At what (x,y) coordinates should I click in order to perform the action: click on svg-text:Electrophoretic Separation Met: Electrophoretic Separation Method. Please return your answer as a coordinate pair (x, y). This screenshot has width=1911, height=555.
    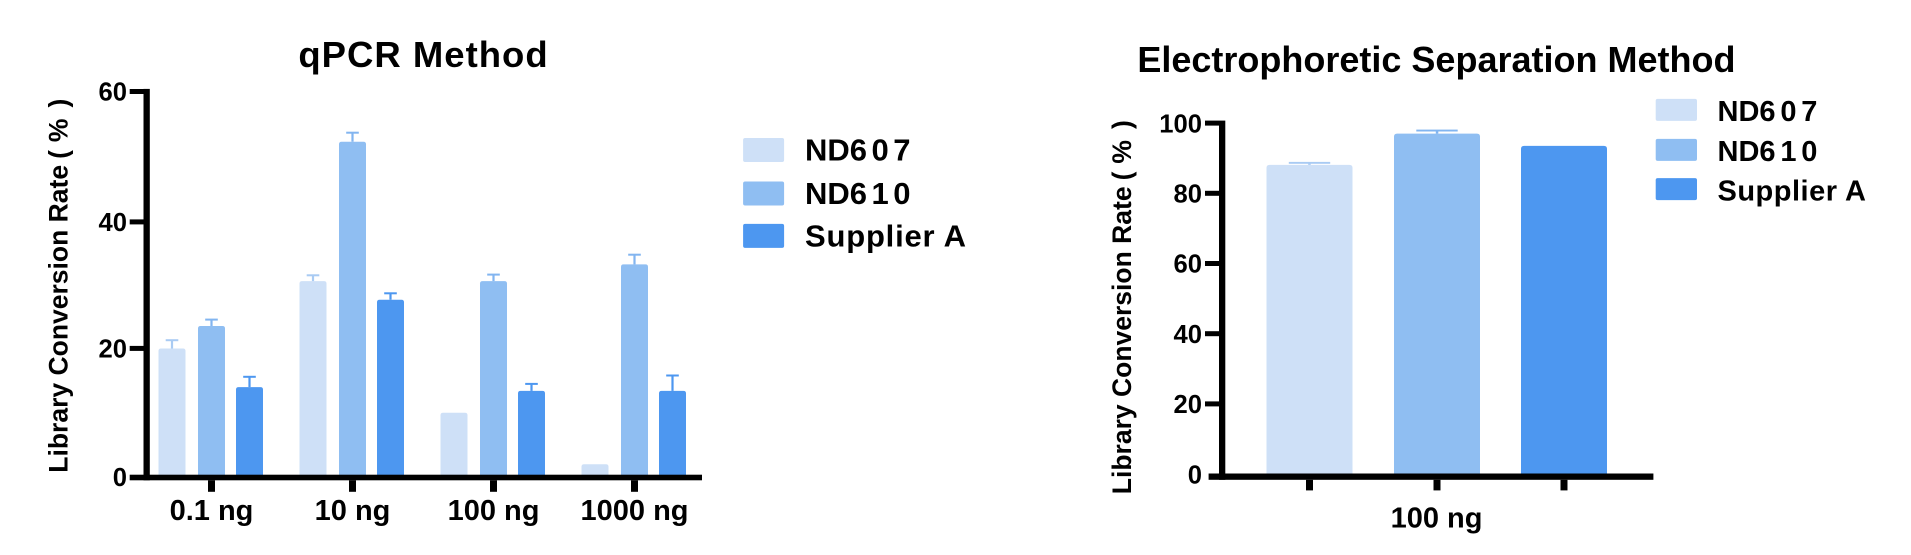
    Looking at the image, I should click on (1436, 59).